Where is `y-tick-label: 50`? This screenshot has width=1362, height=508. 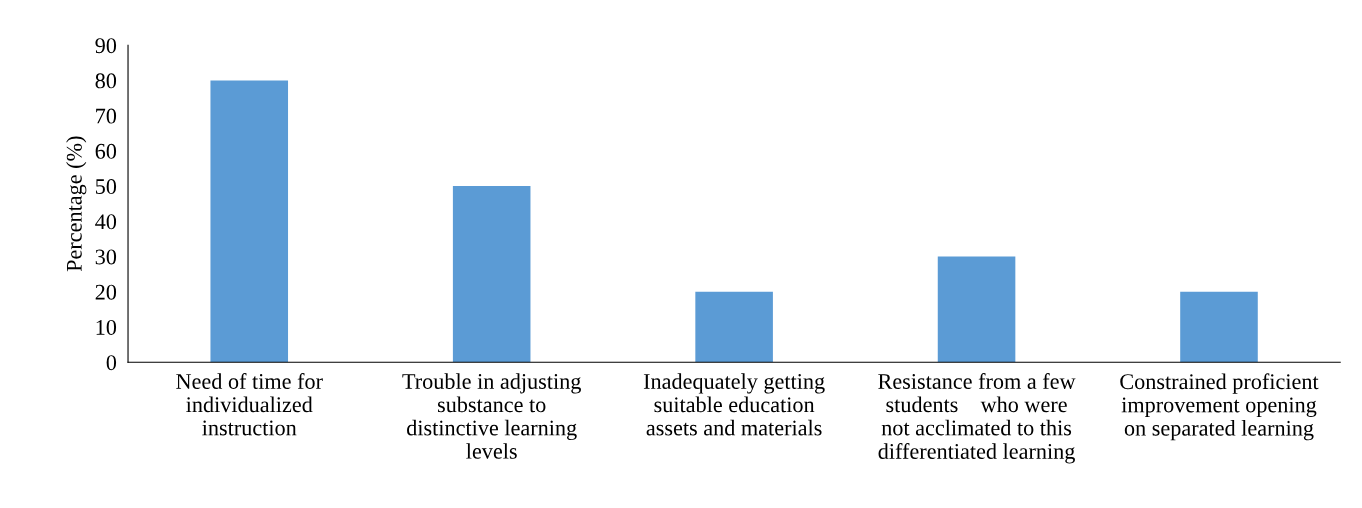 y-tick-label: 50 is located at coordinates (106, 187).